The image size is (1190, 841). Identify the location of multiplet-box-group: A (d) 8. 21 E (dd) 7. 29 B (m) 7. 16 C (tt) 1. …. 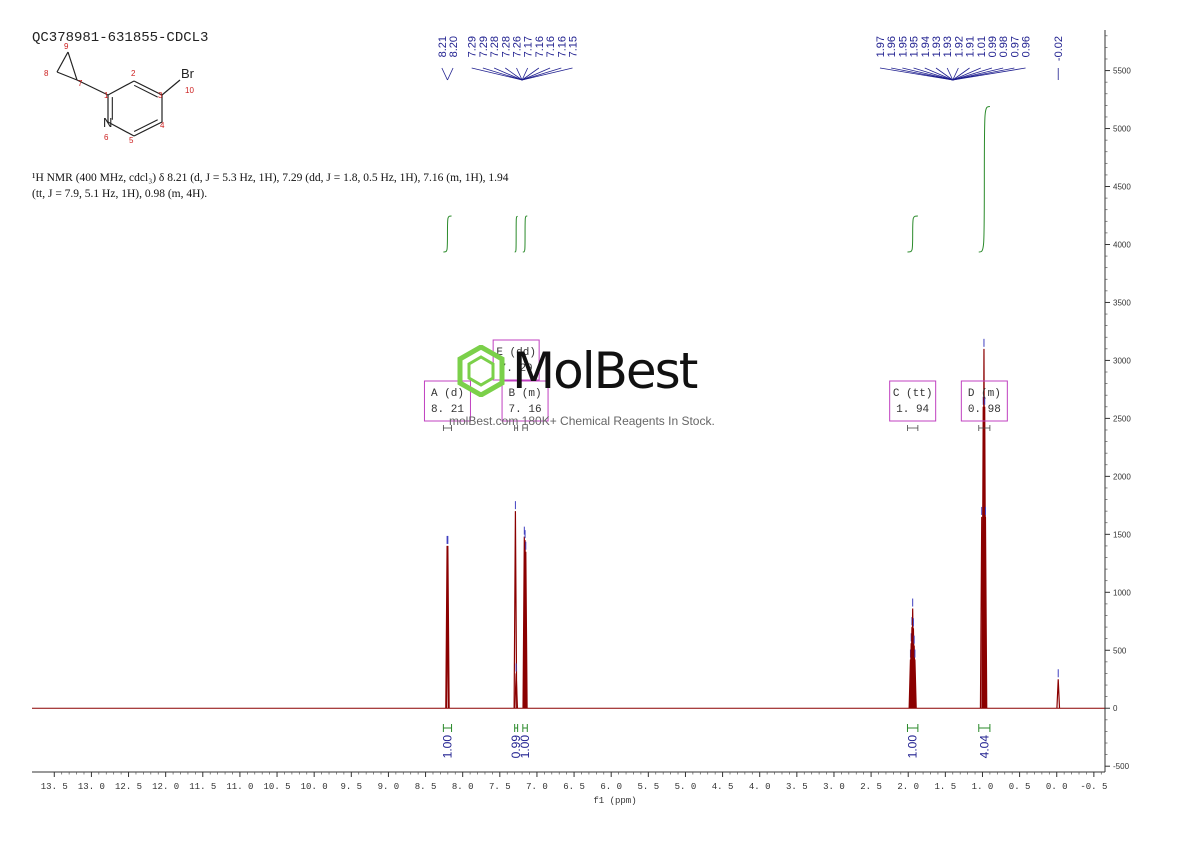
(715, 385).